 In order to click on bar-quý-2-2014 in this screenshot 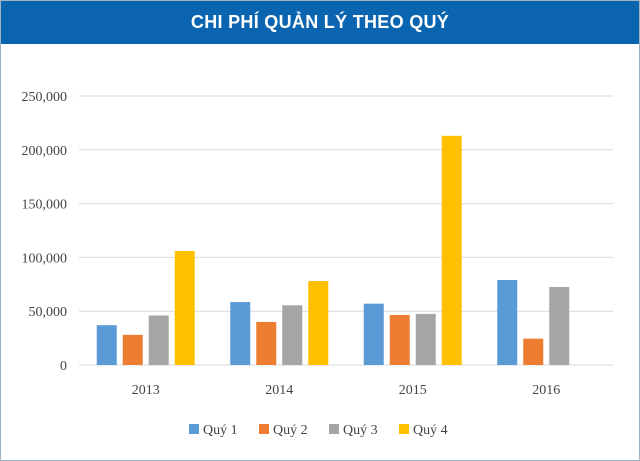, I will do `click(266, 343)`.